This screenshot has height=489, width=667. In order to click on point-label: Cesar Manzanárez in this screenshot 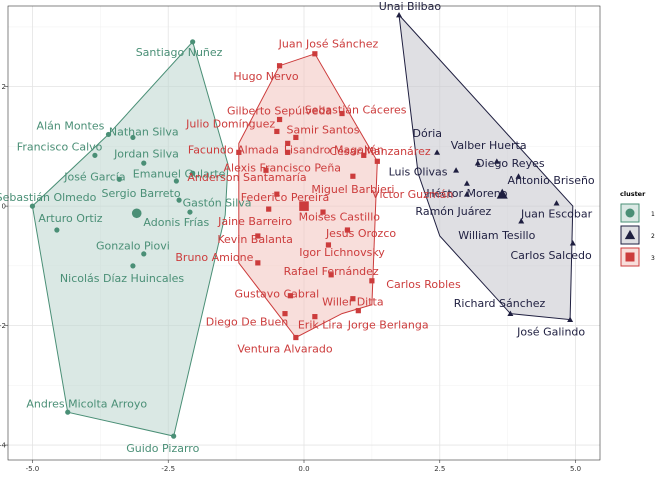, I will do `click(379, 151)`.